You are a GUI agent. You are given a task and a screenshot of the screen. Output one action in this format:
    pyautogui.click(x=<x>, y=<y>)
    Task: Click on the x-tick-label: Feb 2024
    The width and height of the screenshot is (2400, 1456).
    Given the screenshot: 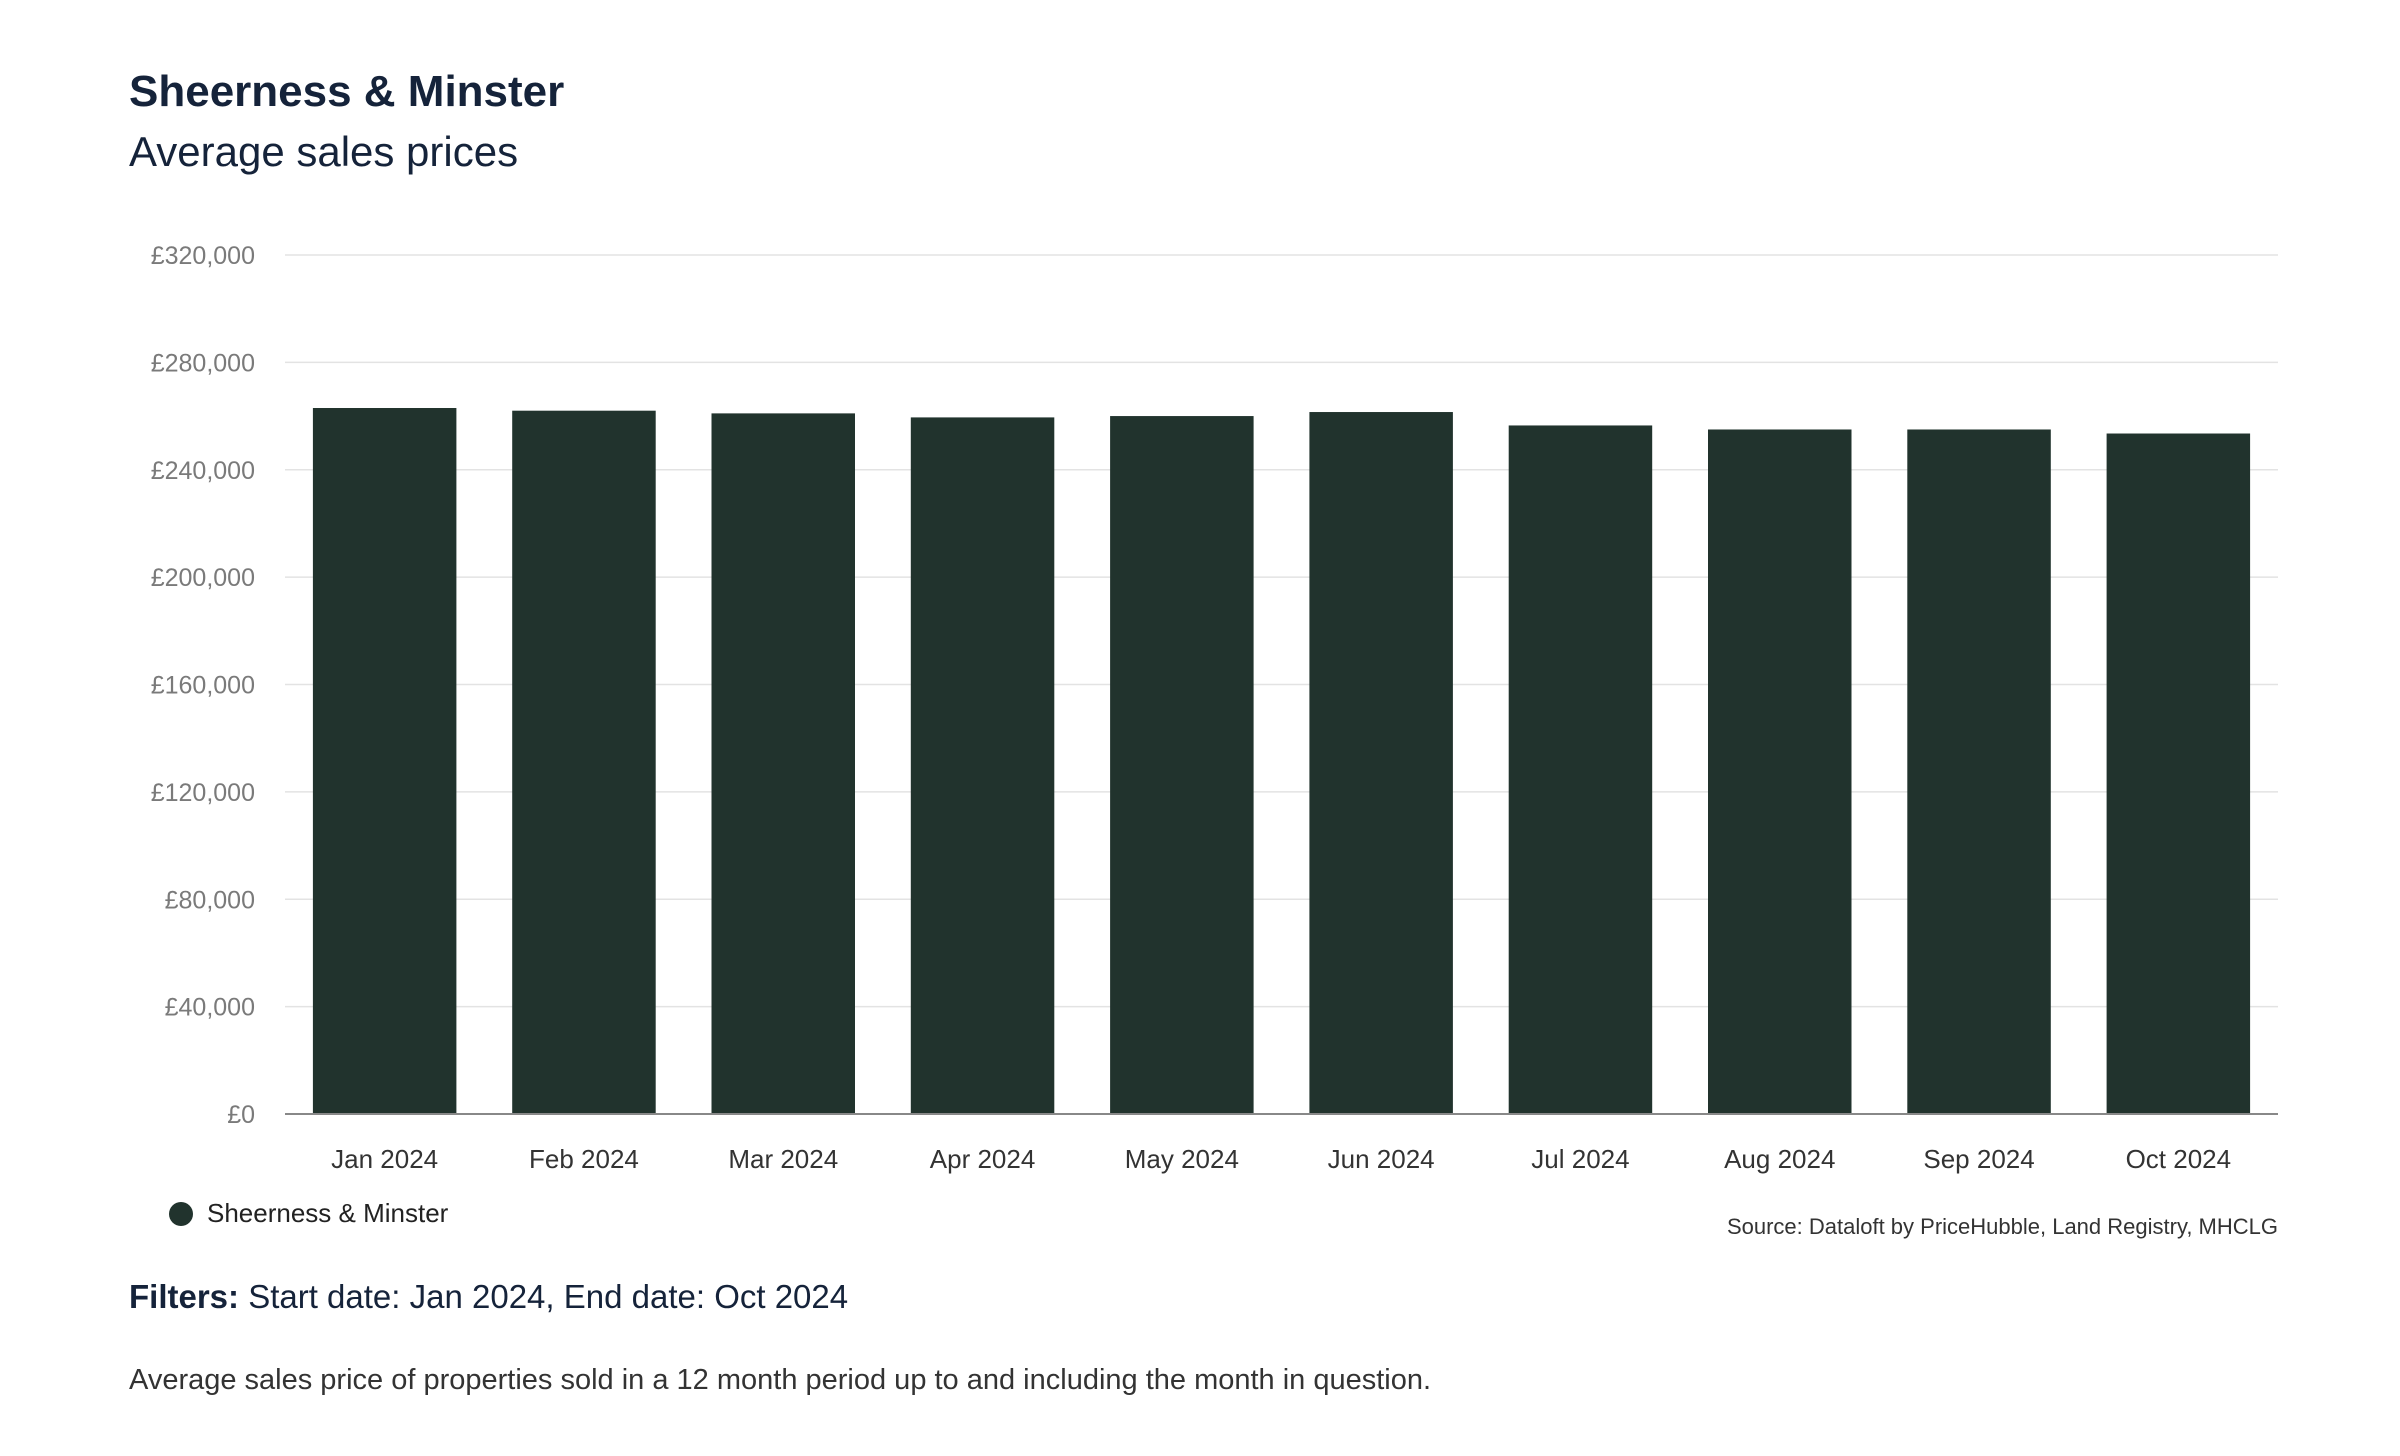 What is the action you would take?
    pyautogui.click(x=584, y=1159)
    